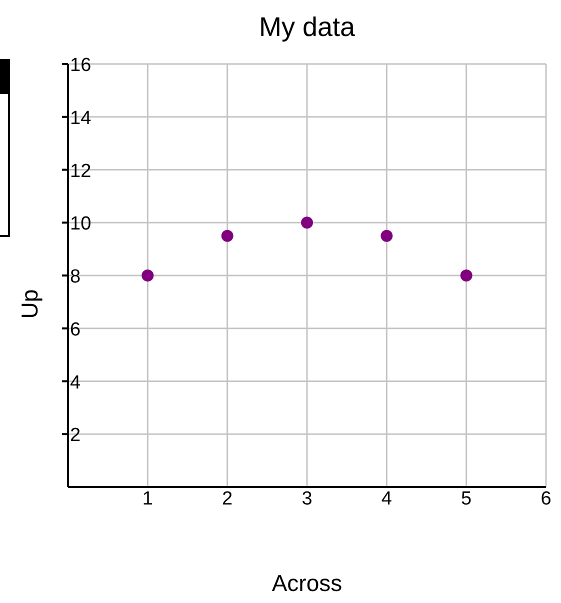 This screenshot has height=603, width=561. I want to click on x-tick-label: 3, so click(307, 499).